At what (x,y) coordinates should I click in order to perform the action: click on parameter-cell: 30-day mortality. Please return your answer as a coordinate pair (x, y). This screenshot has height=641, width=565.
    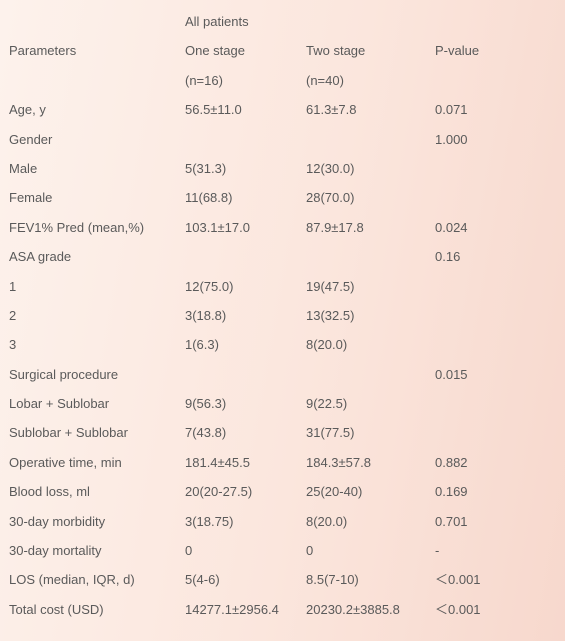
    Looking at the image, I should click on (55, 551).